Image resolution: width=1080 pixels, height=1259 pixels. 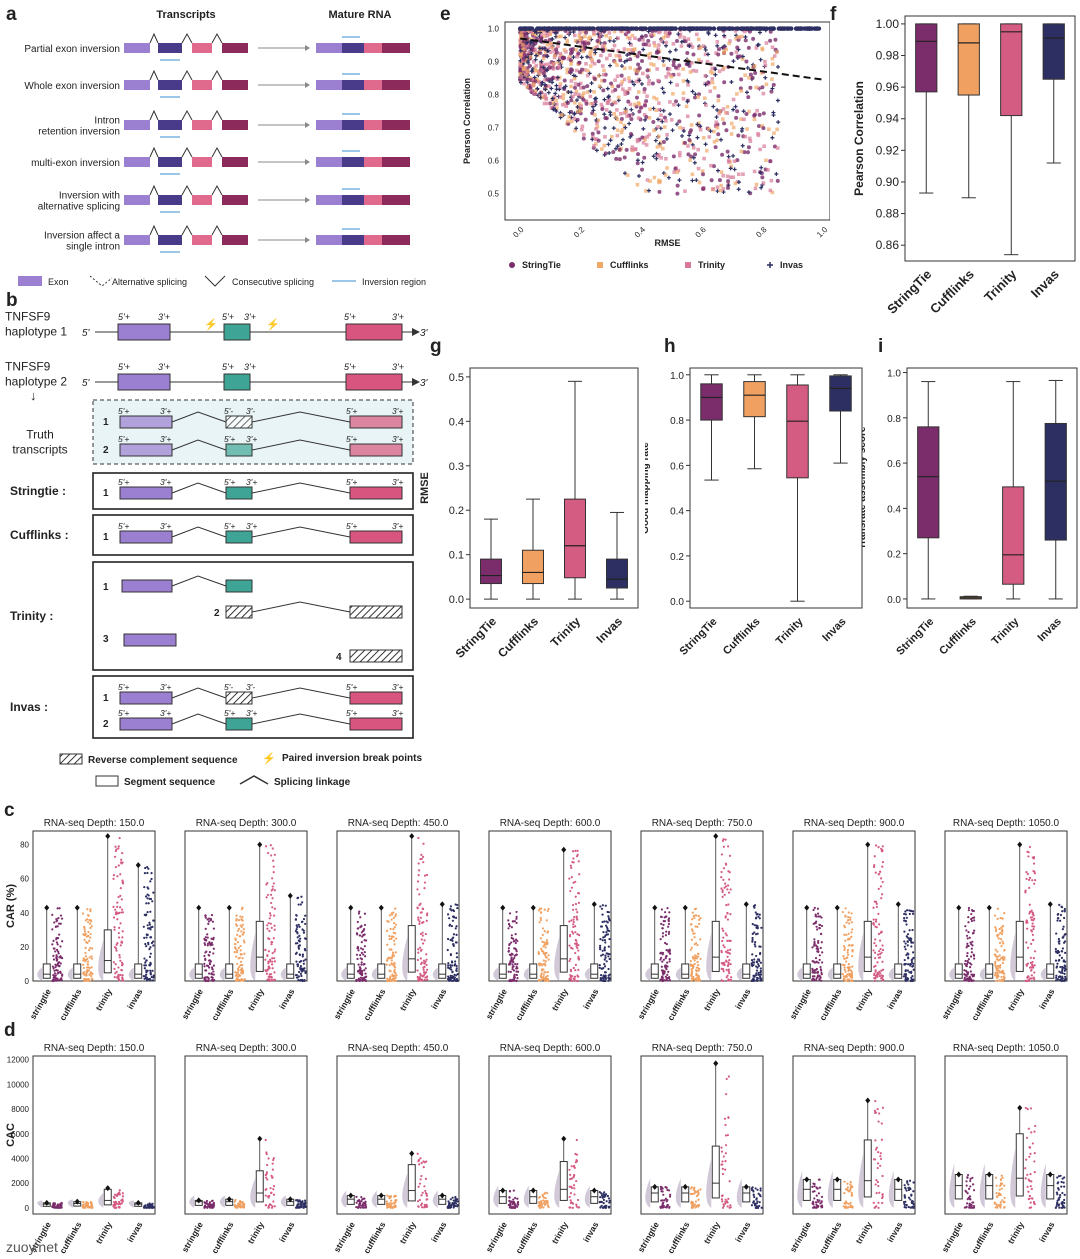 I want to click on violin-half, so click(x=40, y=1204).